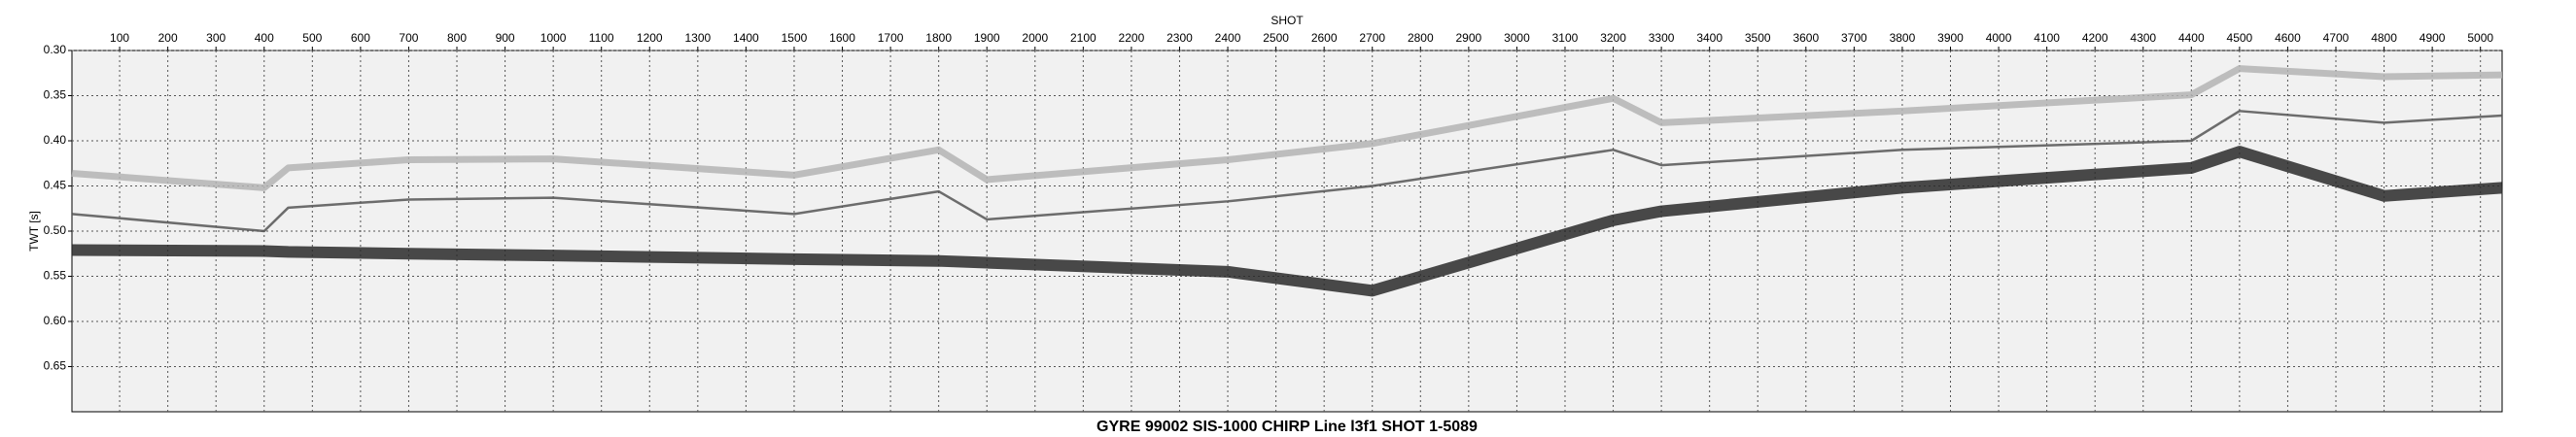 The image size is (2576, 437). Describe the element at coordinates (842, 38) in the screenshot. I see `x-tick-label: 1600` at that location.